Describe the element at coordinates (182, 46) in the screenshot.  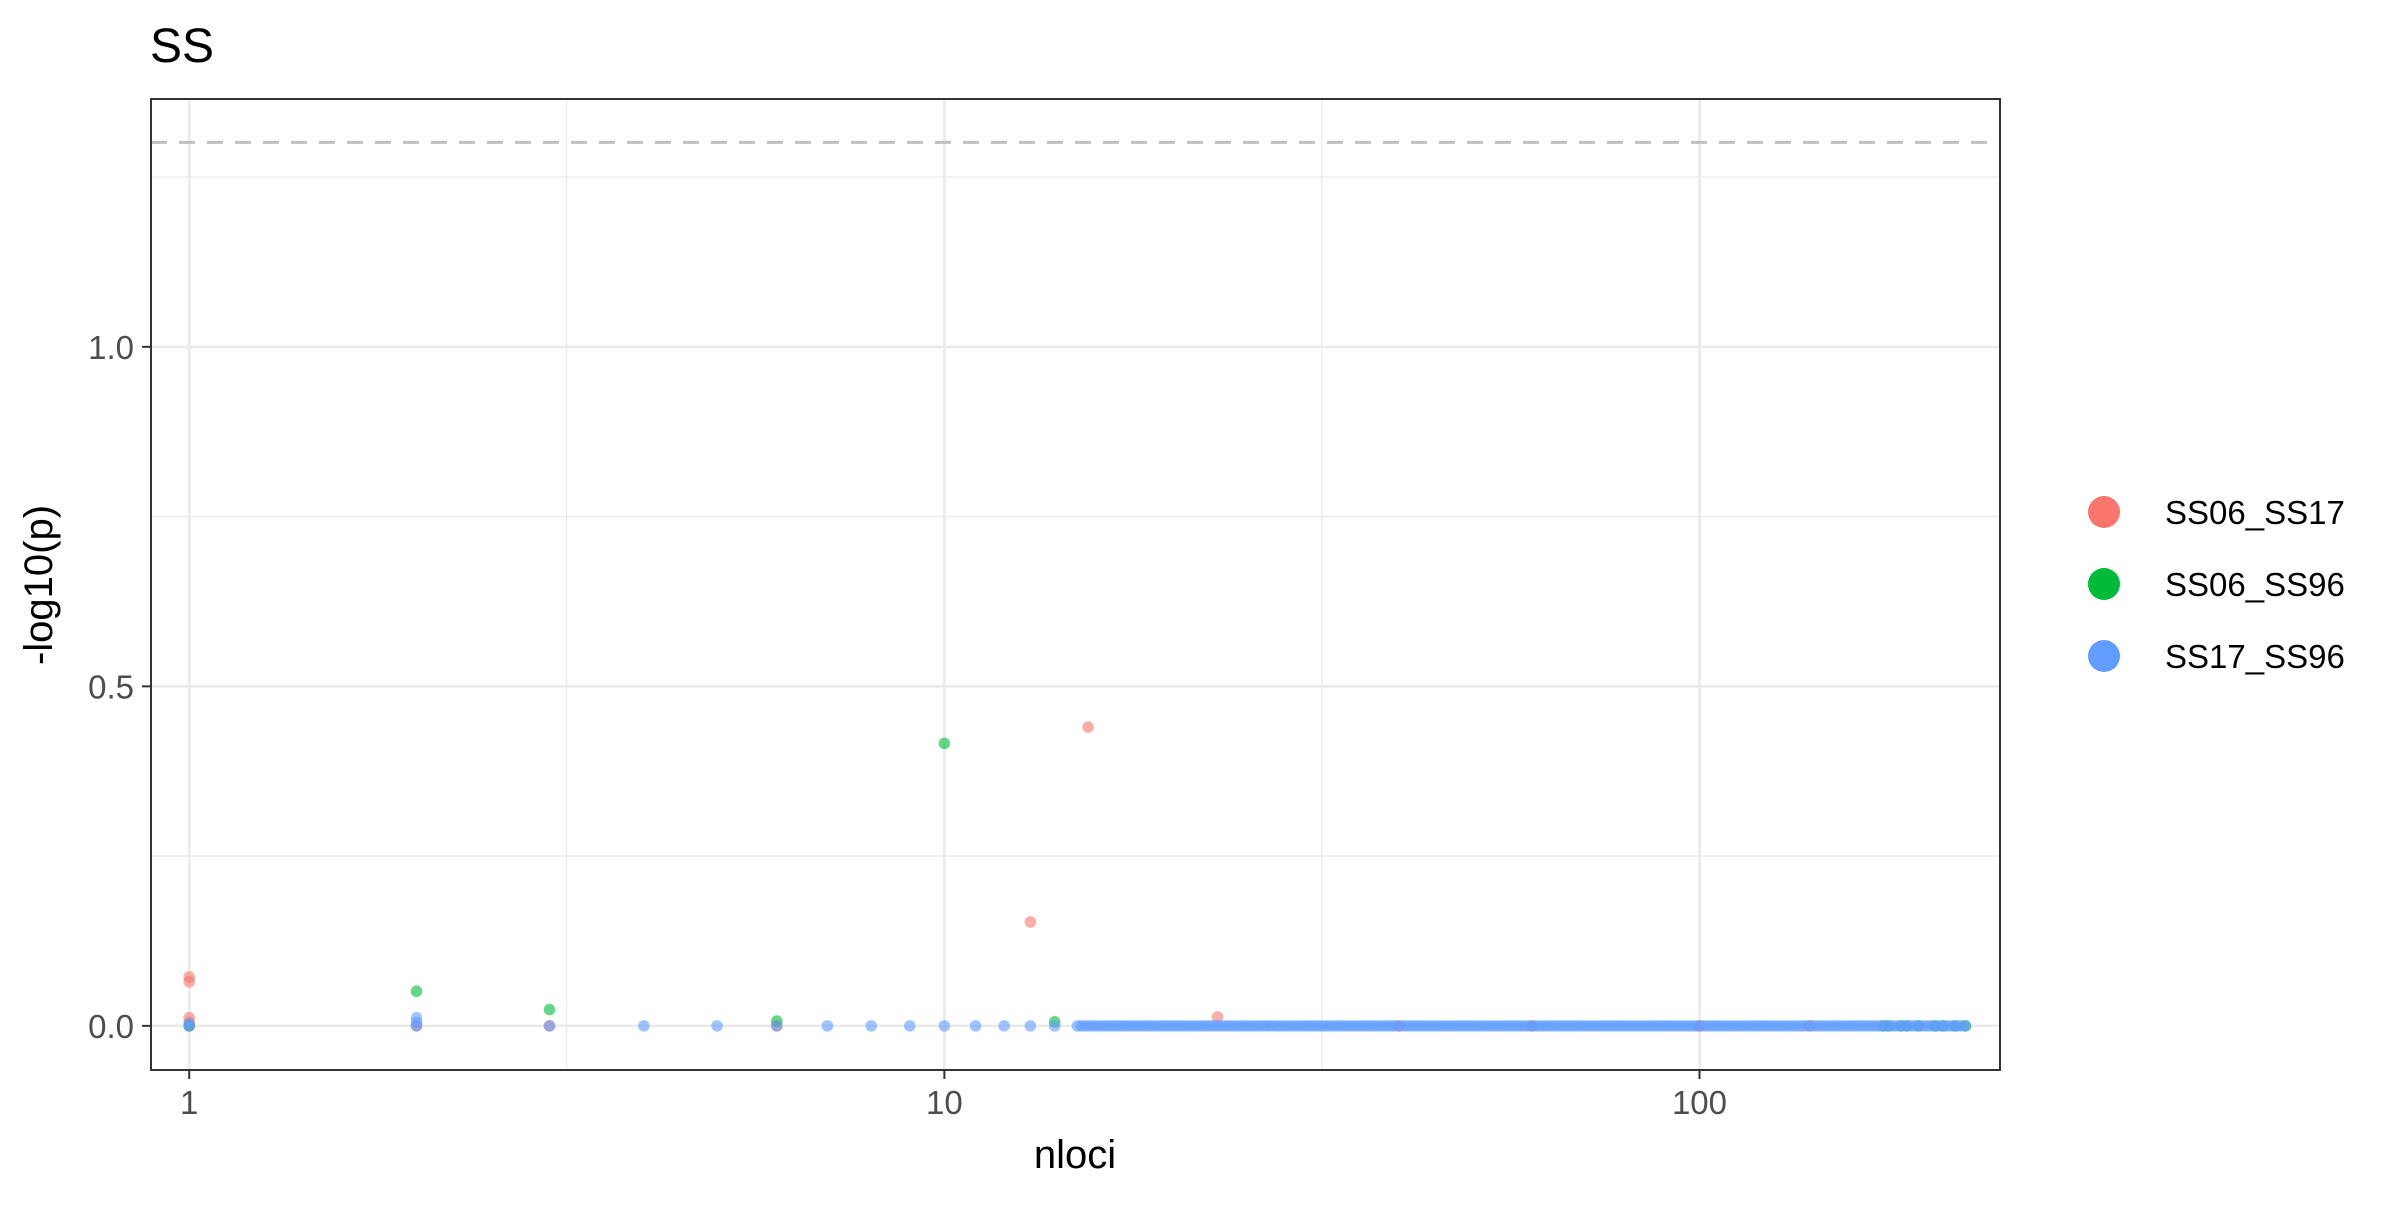
I see `chart-title: SS` at that location.